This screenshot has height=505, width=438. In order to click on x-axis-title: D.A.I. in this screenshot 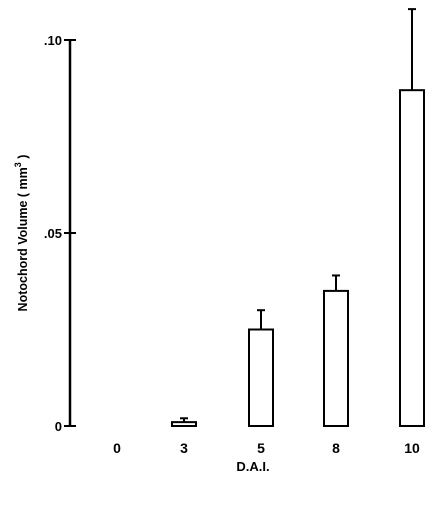, I will do `click(252, 466)`.